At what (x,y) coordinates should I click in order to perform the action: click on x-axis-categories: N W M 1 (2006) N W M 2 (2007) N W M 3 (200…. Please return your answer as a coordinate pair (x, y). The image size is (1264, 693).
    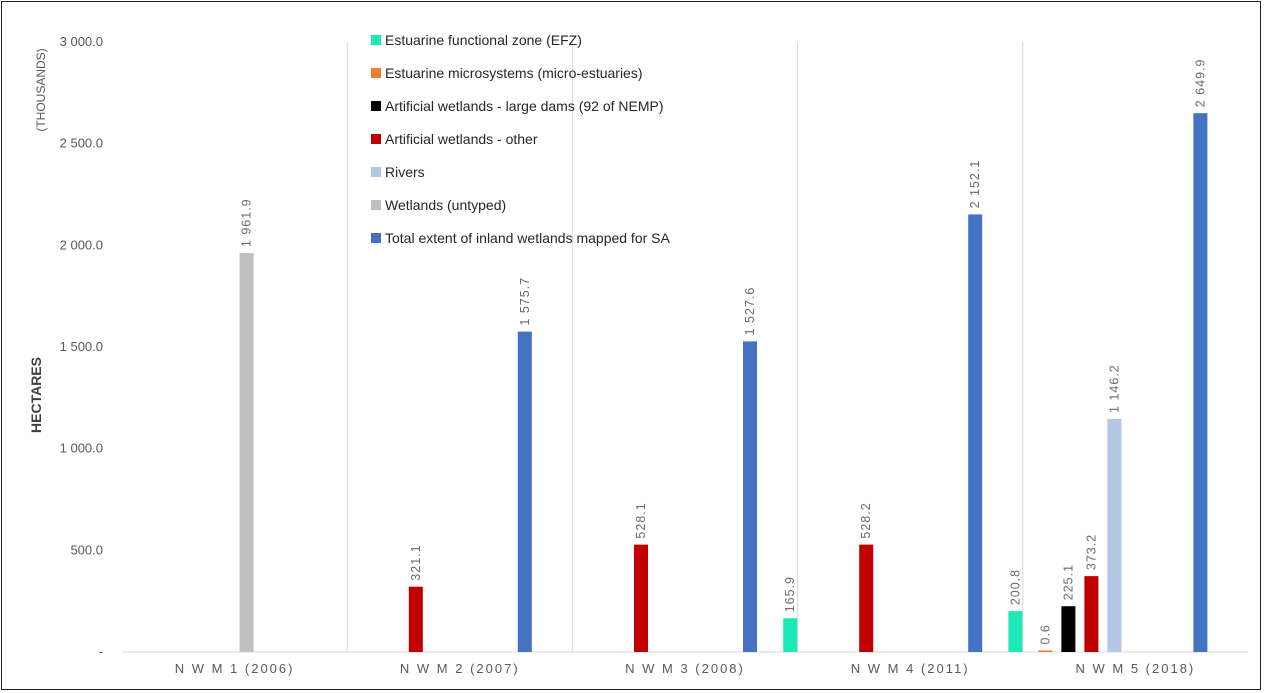
    Looking at the image, I should click on (685, 668).